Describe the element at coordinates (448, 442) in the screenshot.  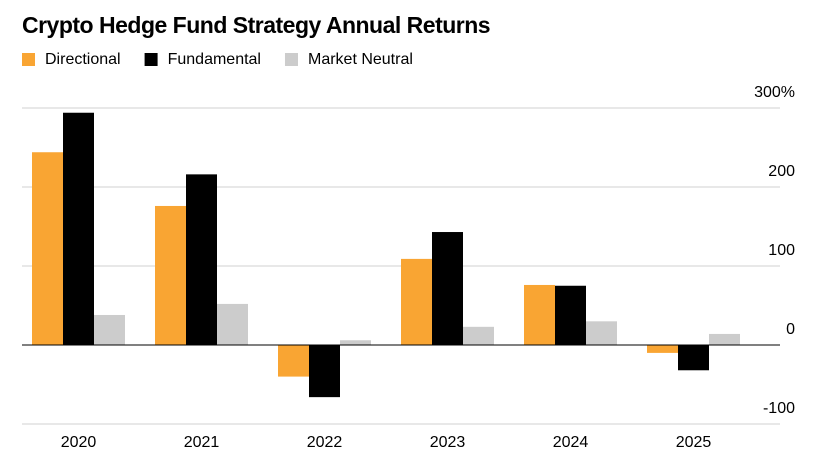
I see `x-tick-label: 2023` at that location.